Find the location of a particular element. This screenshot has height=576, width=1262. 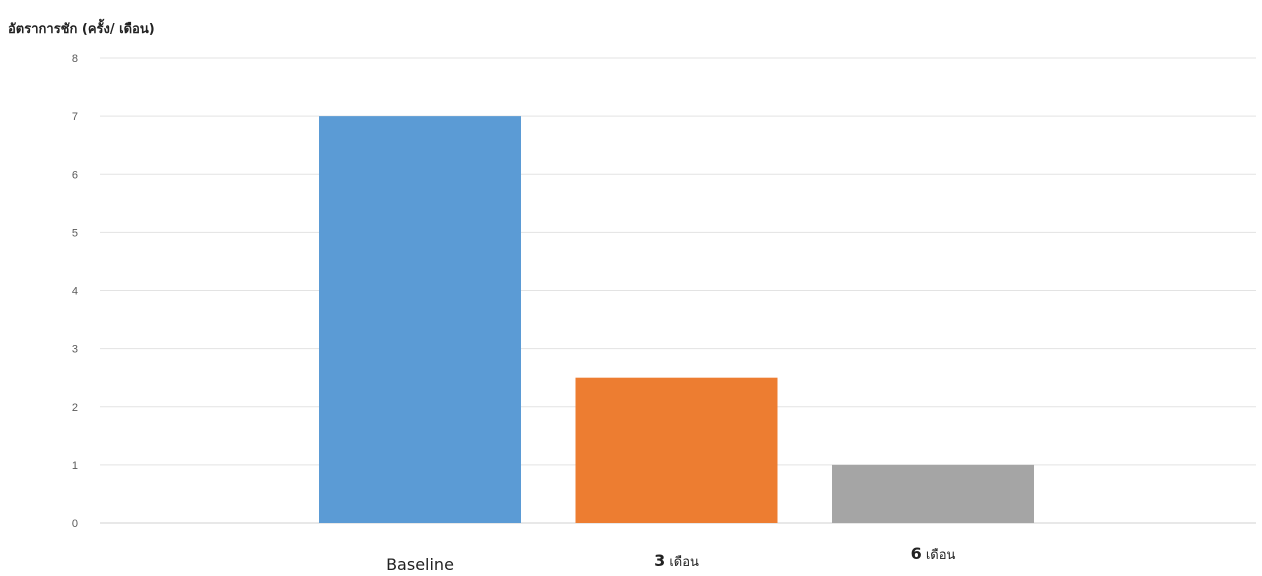

y-tick-label: 0 is located at coordinates (75, 524).